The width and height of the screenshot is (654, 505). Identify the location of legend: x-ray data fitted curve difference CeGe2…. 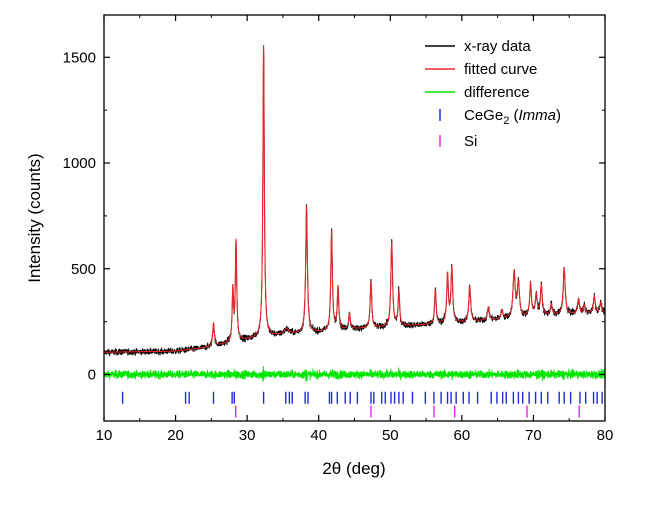
(493, 94).